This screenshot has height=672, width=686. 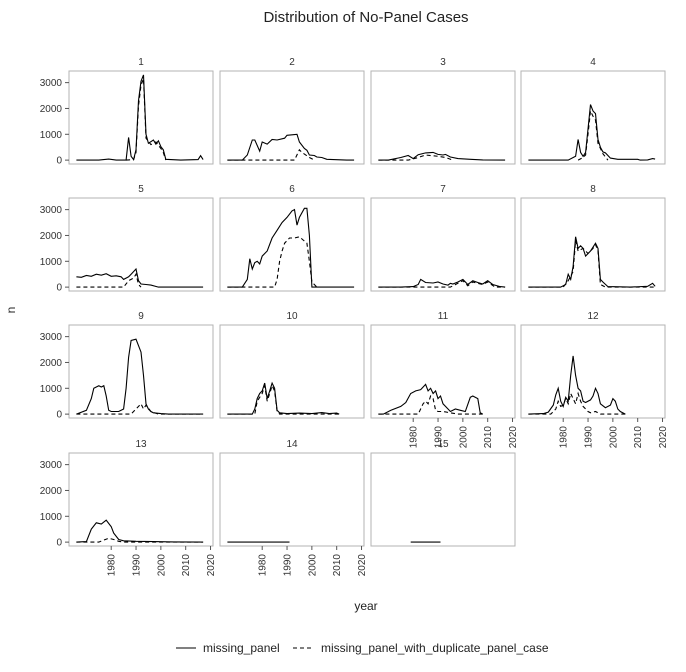 I want to click on panel-15: 15, so click(x=443, y=493).